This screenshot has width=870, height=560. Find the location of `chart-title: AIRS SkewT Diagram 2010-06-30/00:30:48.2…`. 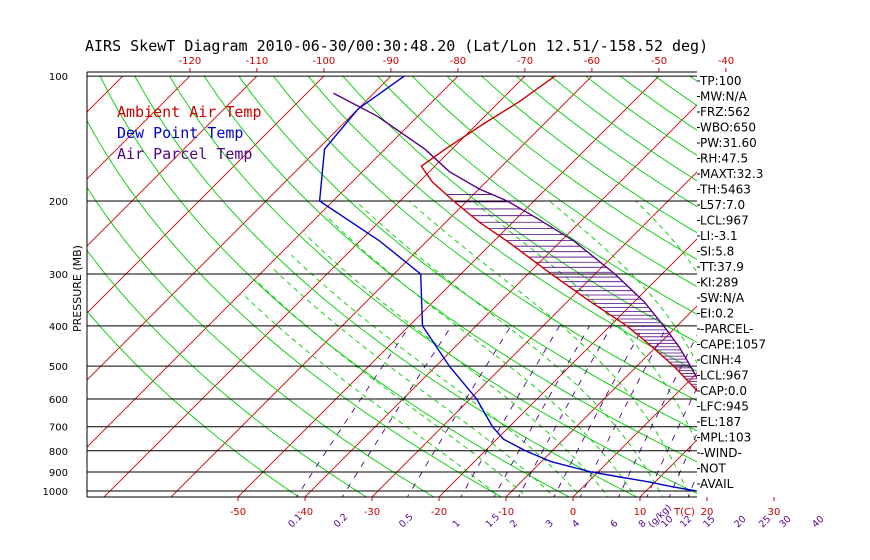

chart-title: AIRS SkewT Diagram 2010-06-30/00:30:48.2… is located at coordinates (396, 46).